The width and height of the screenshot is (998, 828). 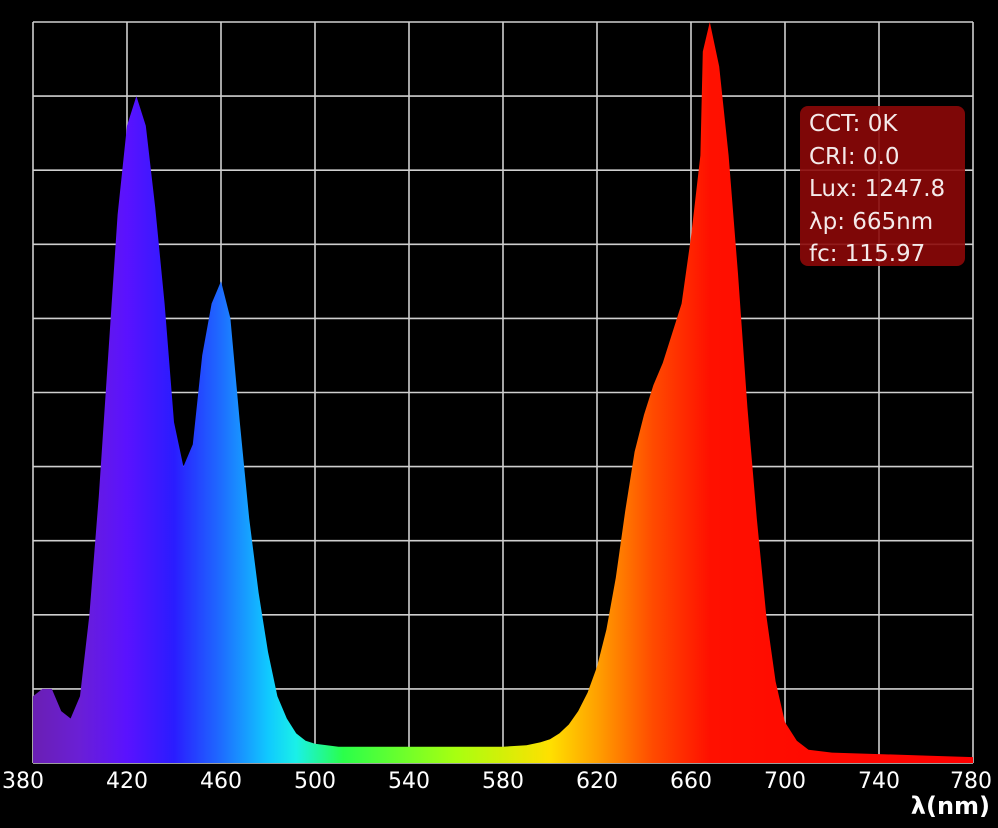 I want to click on cct-value: CCT: 0K, so click(x=853, y=124).